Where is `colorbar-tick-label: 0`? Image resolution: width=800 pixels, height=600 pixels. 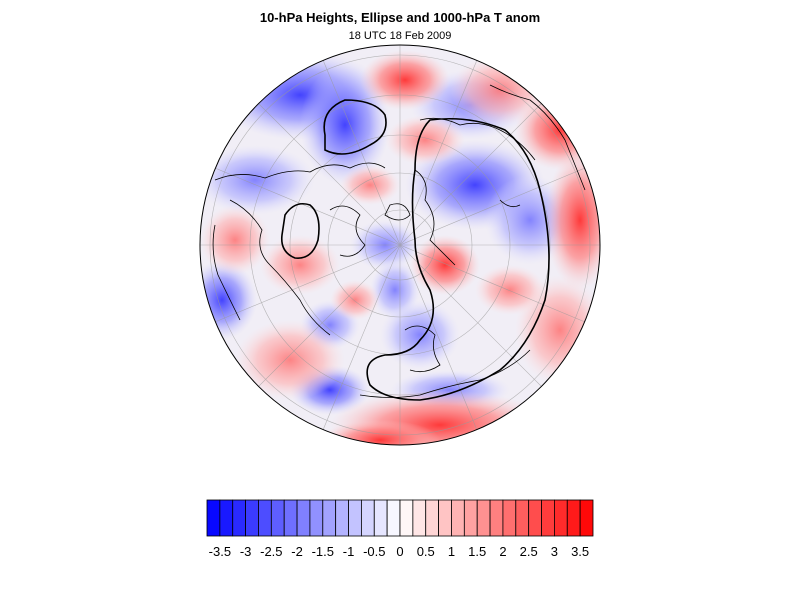
colorbar-tick-label: 0 is located at coordinates (399, 551).